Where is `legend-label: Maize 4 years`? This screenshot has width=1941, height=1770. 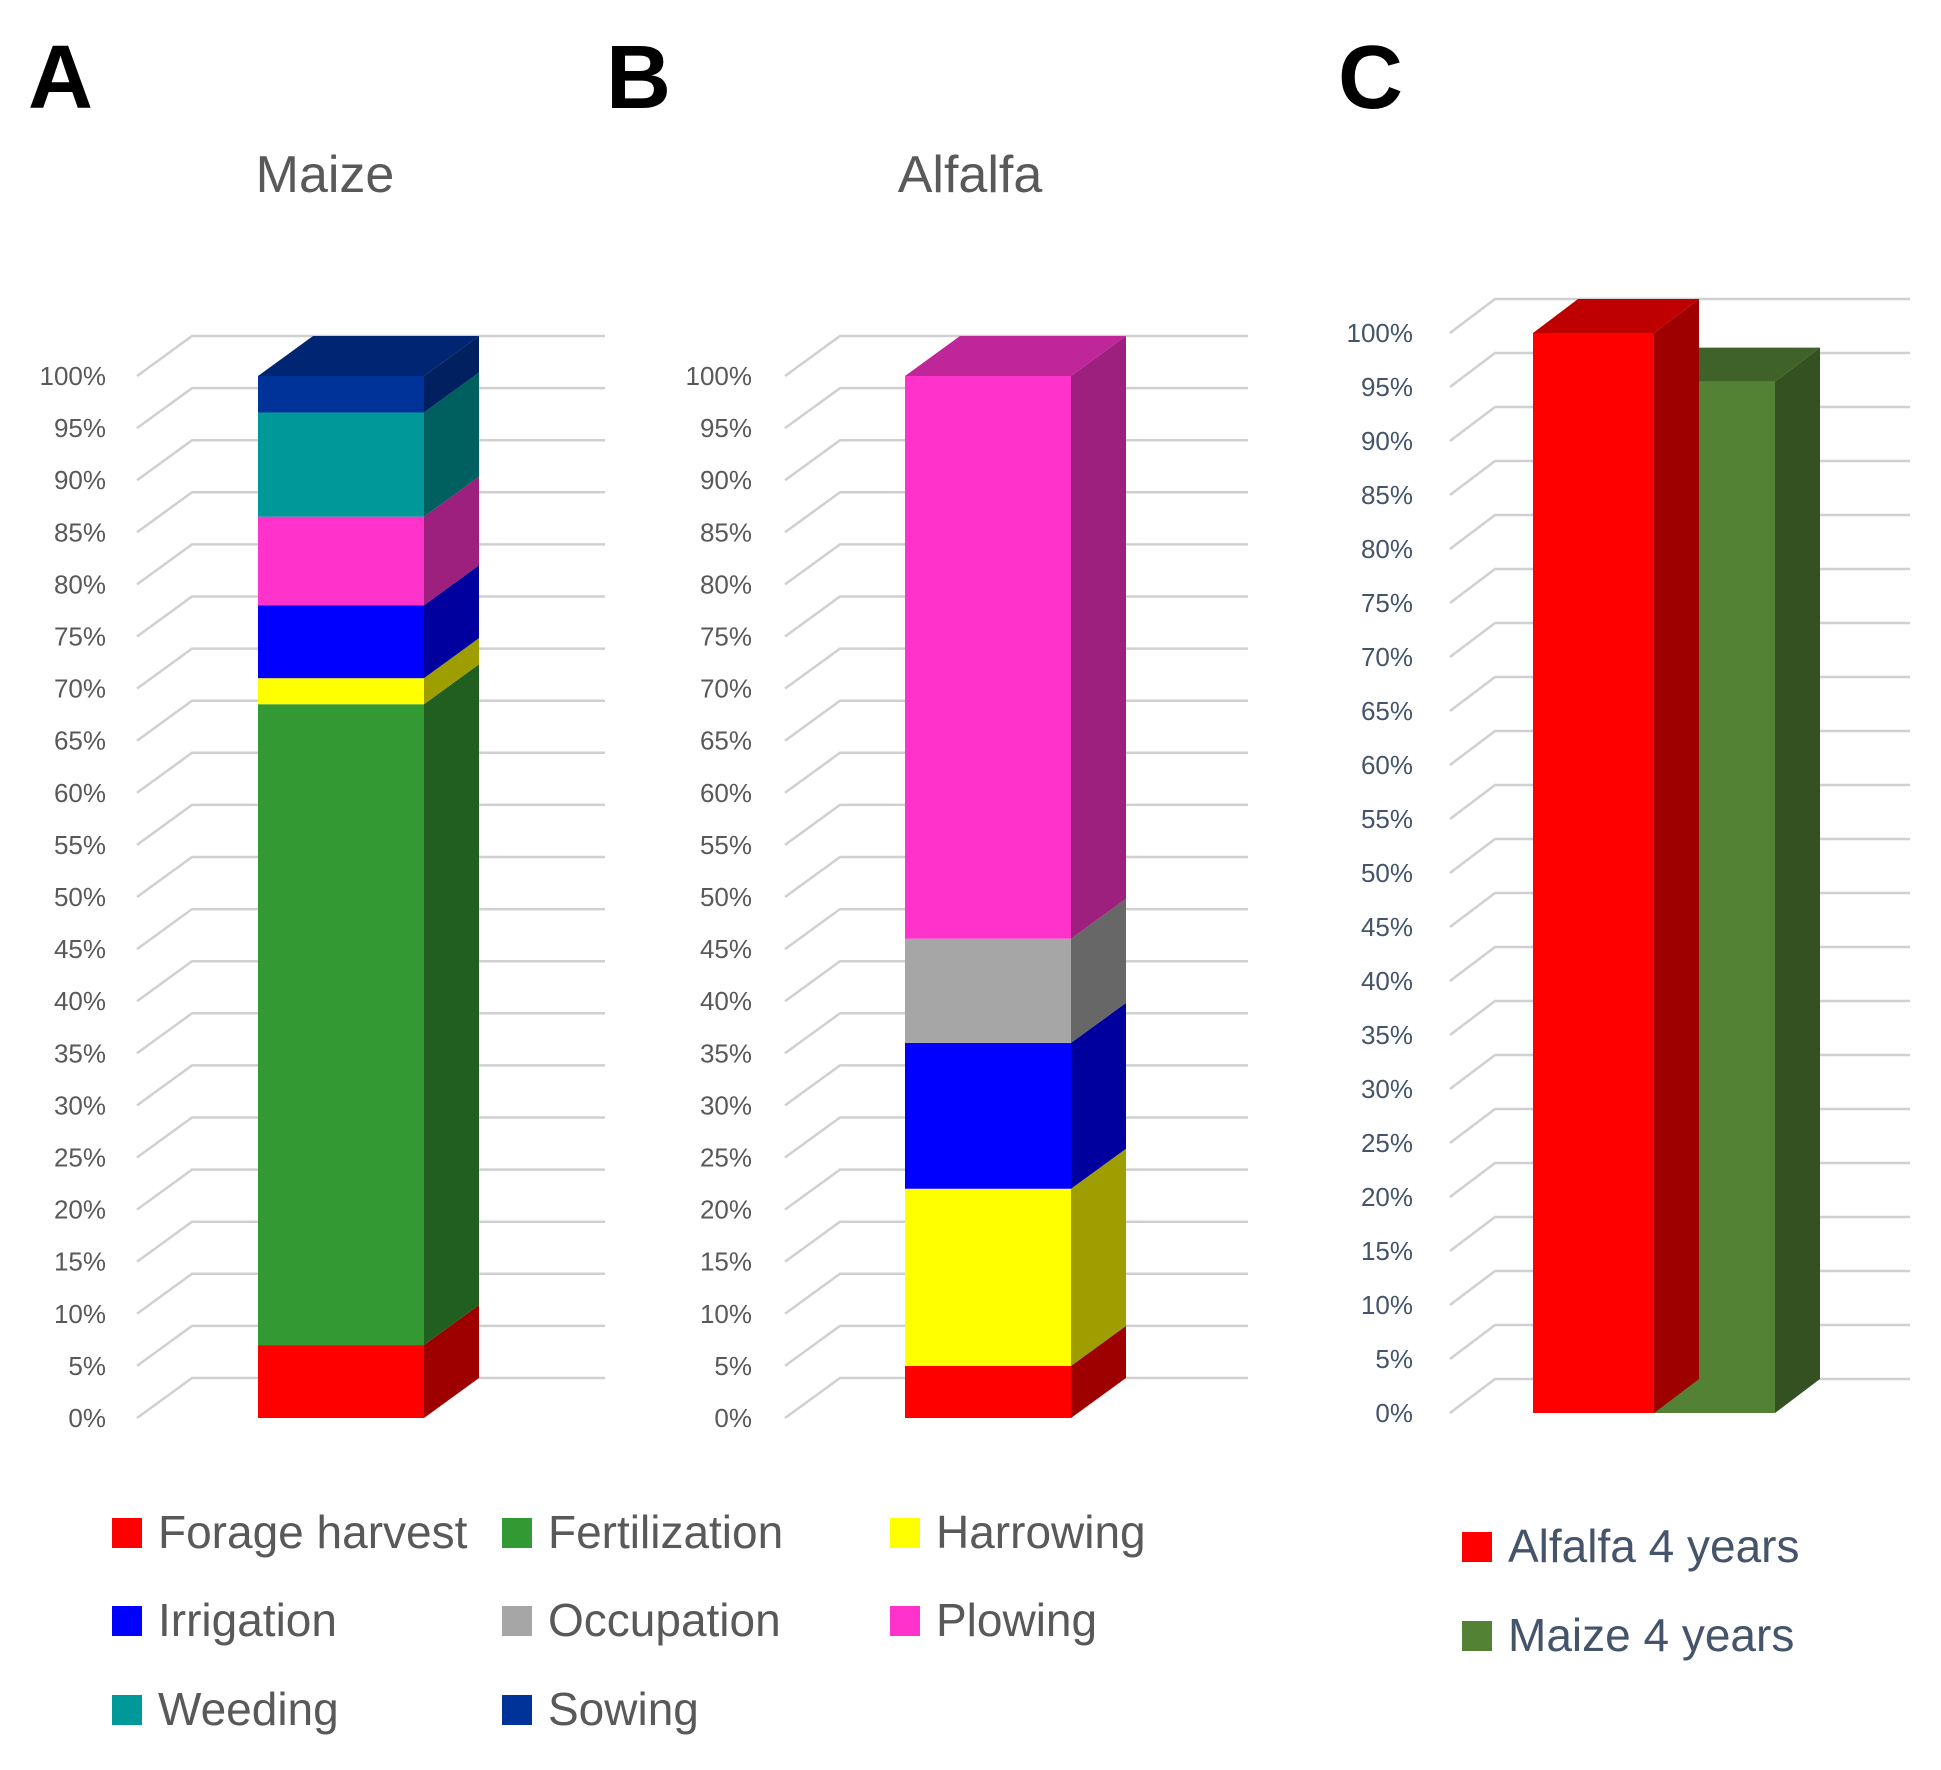 legend-label: Maize 4 years is located at coordinates (1651, 1635).